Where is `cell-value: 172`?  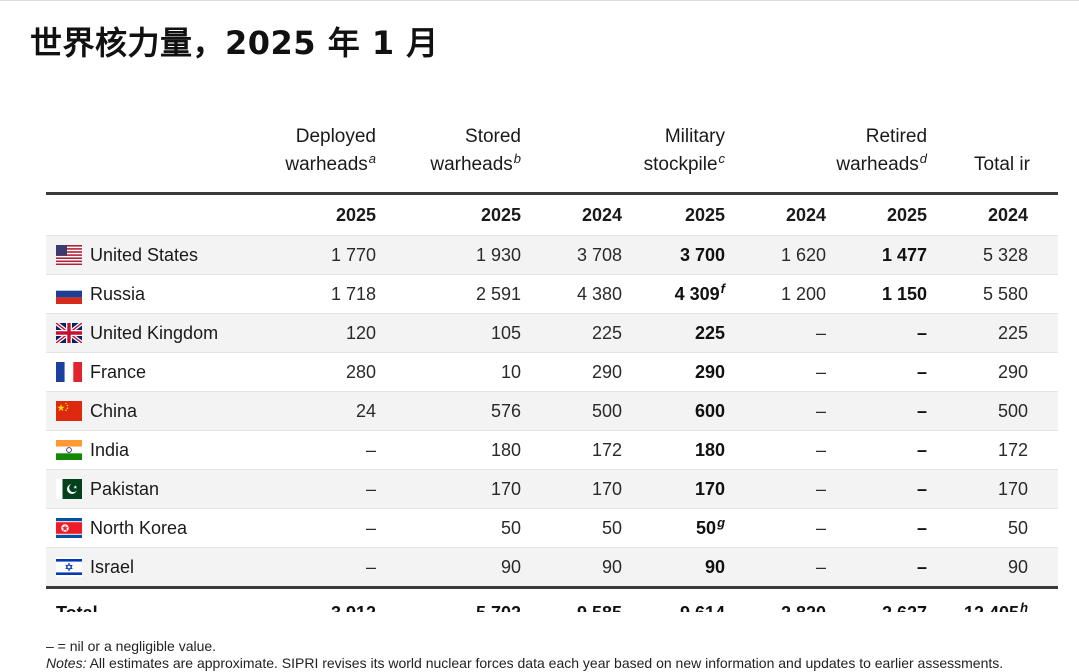
cell-value: 172 is located at coordinates (1013, 449).